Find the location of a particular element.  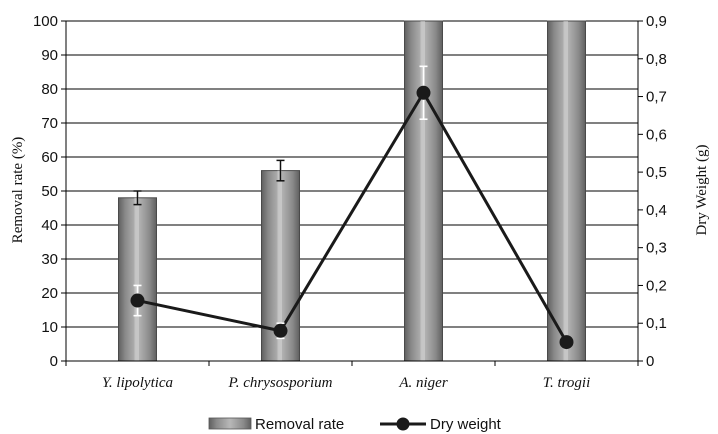

left-tick-label: 80 is located at coordinates (49, 89).